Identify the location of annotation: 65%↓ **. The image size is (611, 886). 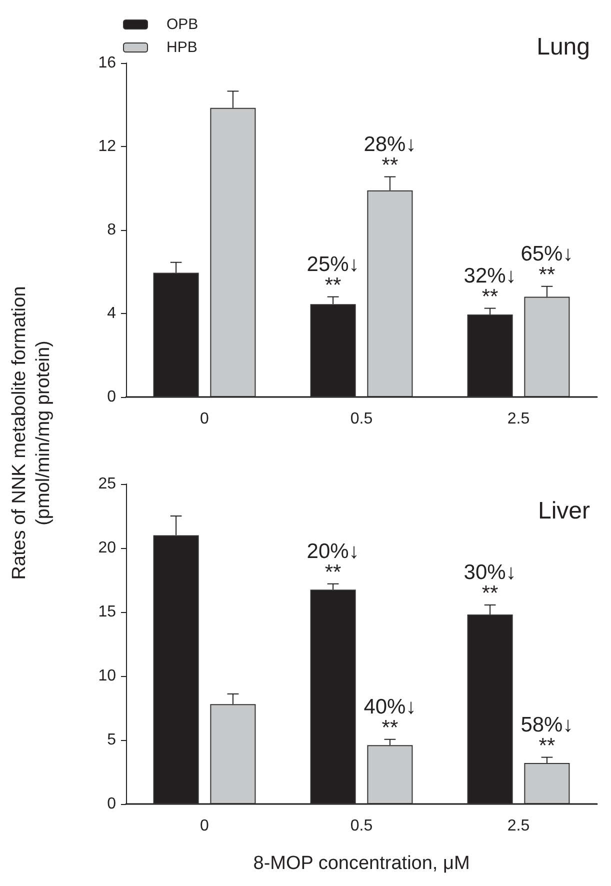
(547, 264).